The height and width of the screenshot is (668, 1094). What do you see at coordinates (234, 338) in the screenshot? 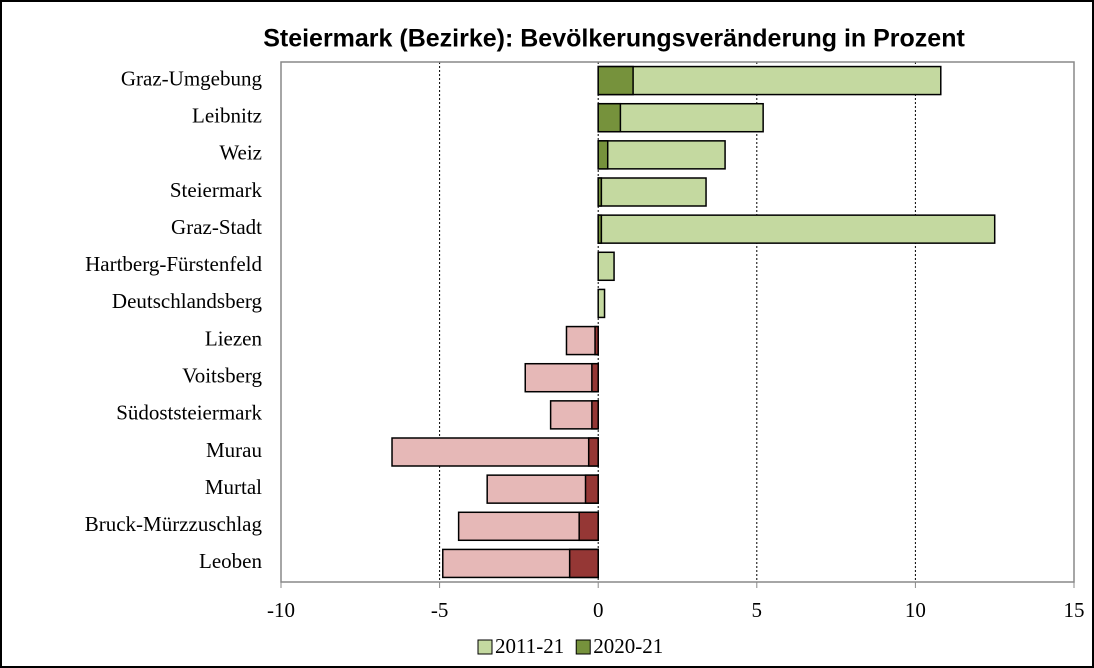
I see `y-tick-label: Liezen` at bounding box center [234, 338].